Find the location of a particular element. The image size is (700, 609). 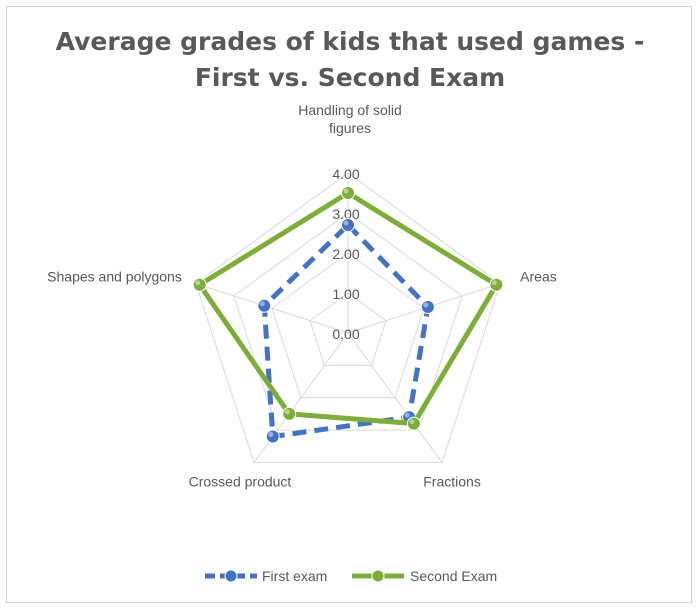

legend-item: Second Exam is located at coordinates (424, 576).